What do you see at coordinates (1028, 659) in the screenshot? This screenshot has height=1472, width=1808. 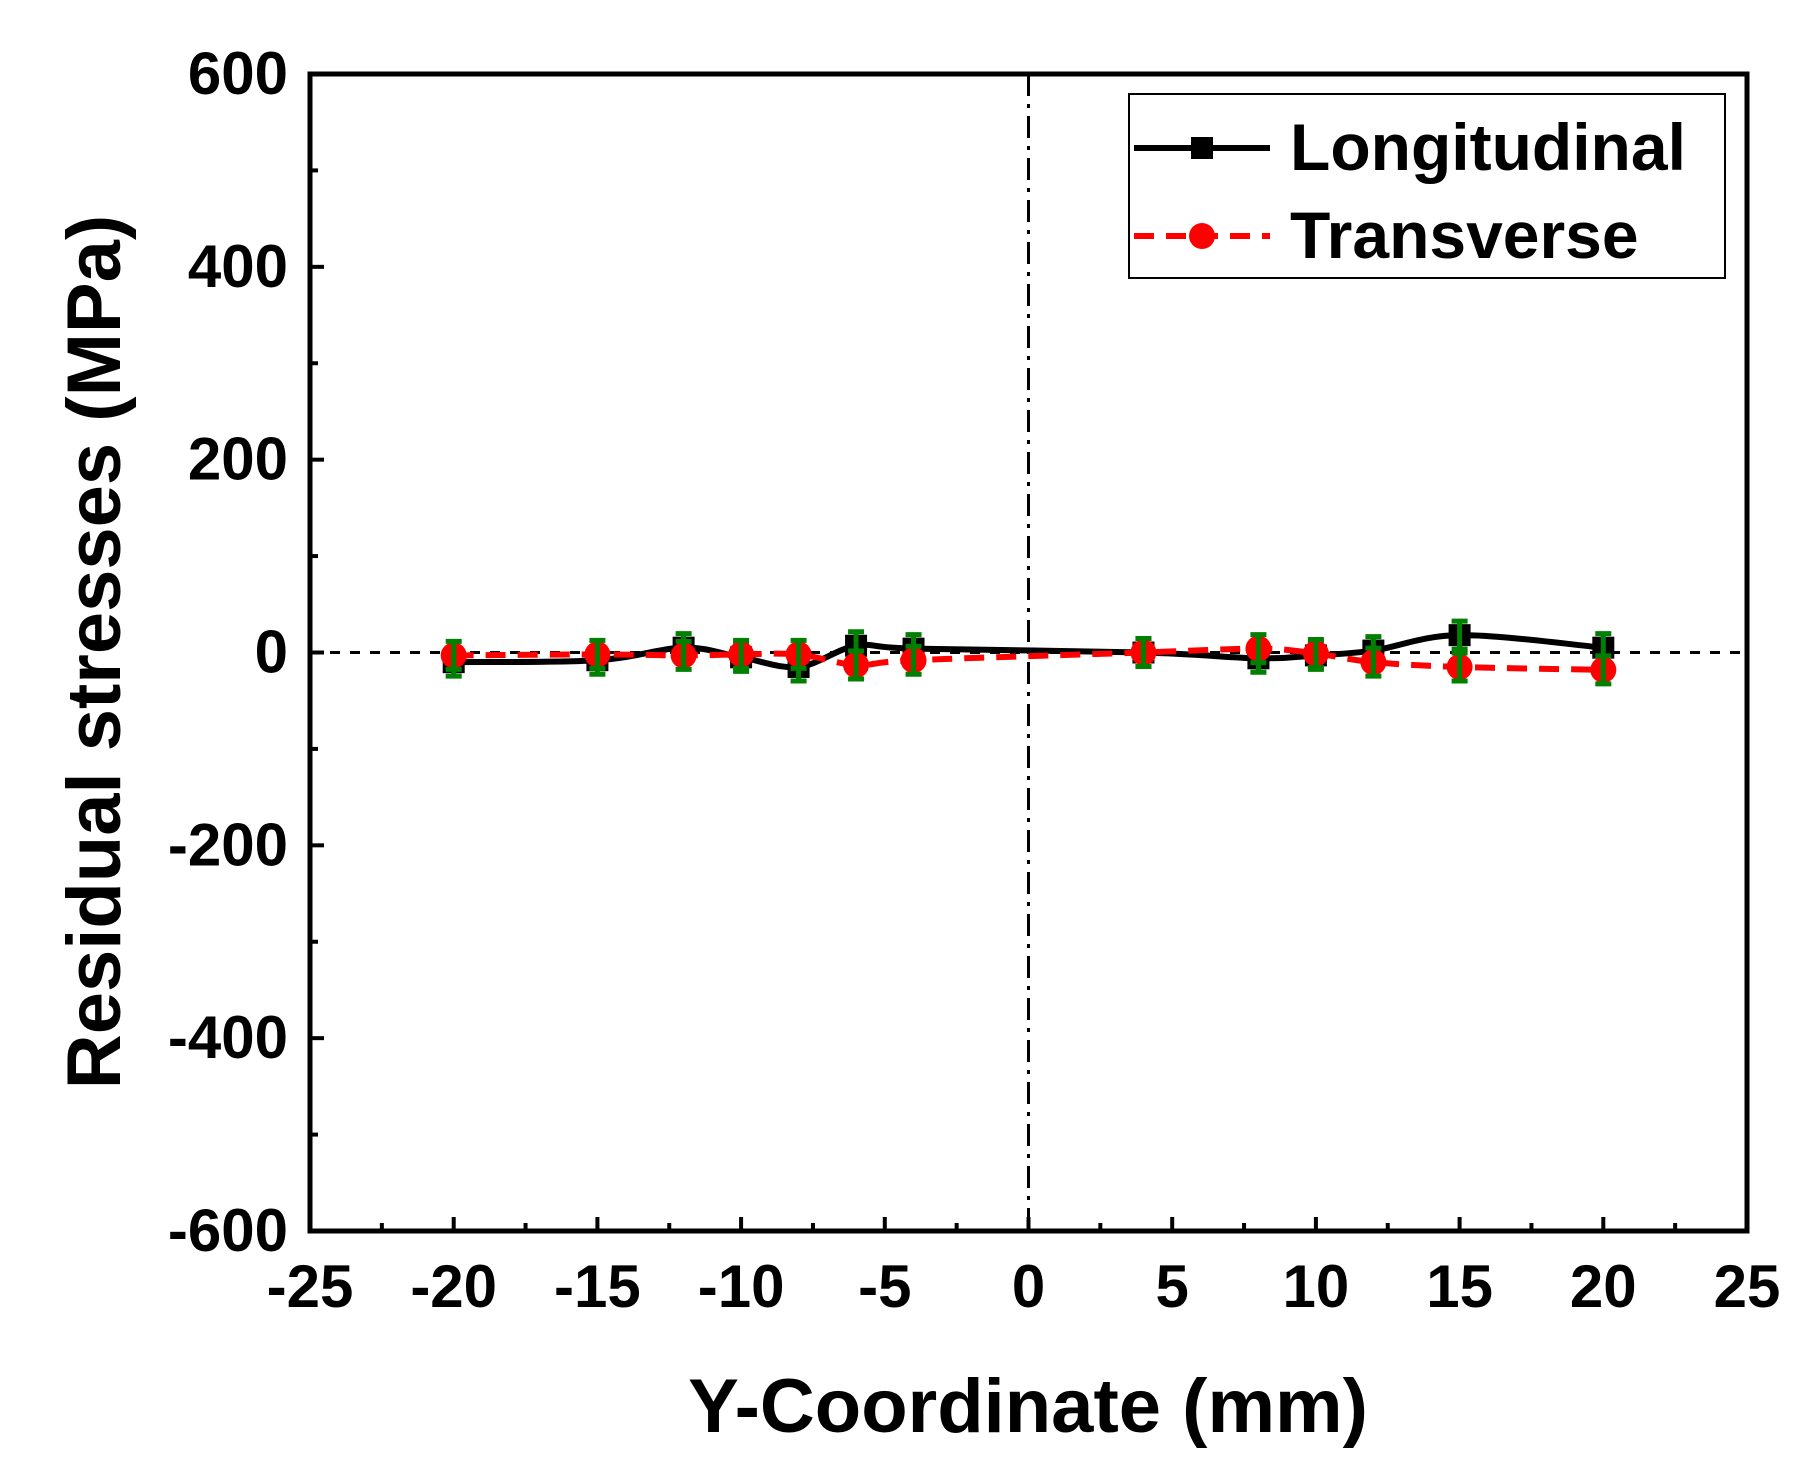 I see `series-transverse` at bounding box center [1028, 659].